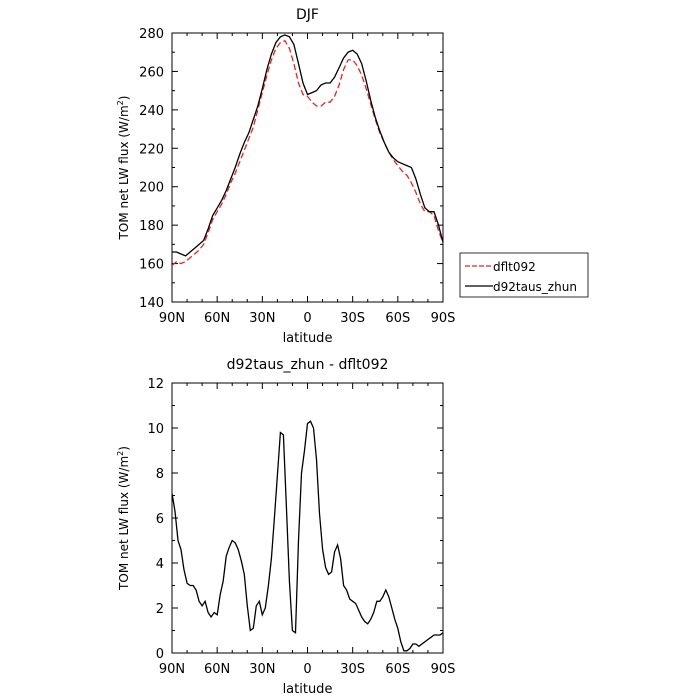 The height and width of the screenshot is (700, 700). I want to click on legend-box, so click(524, 275).